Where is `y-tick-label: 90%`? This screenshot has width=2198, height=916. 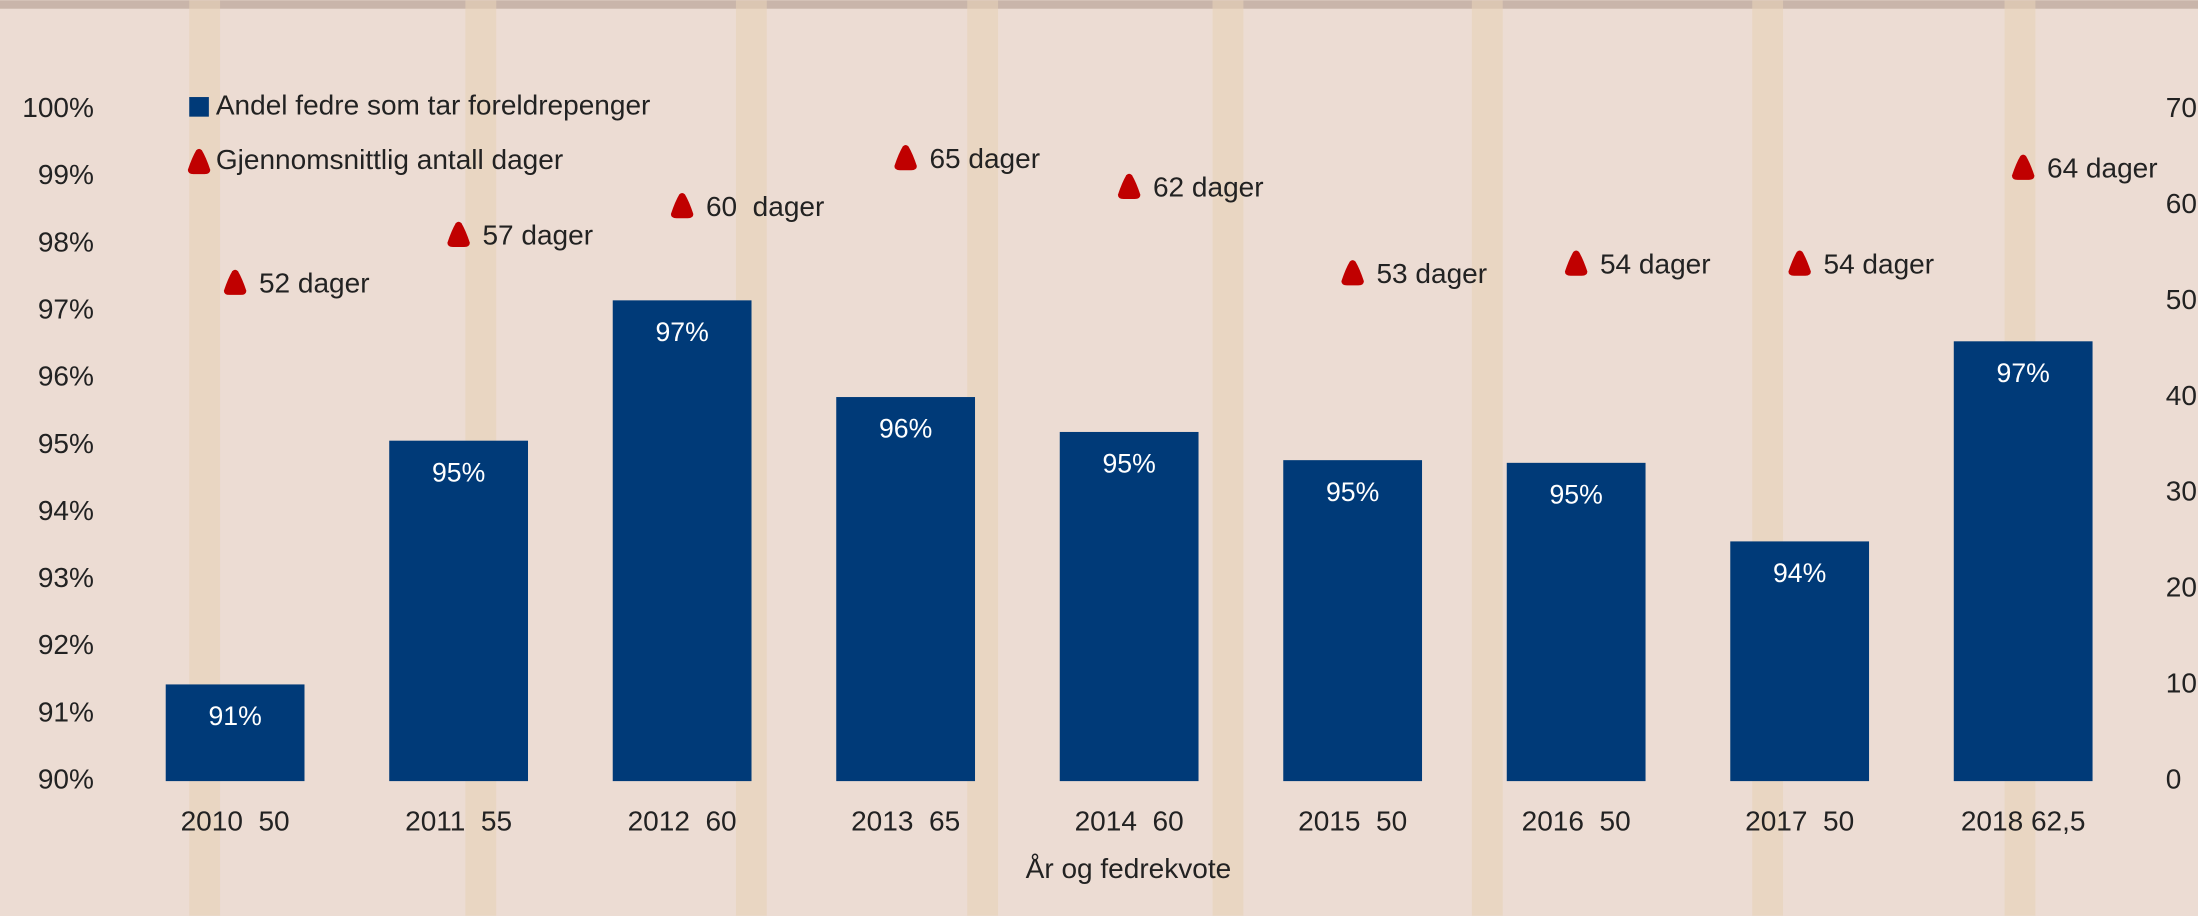 y-tick-label: 90% is located at coordinates (66, 779).